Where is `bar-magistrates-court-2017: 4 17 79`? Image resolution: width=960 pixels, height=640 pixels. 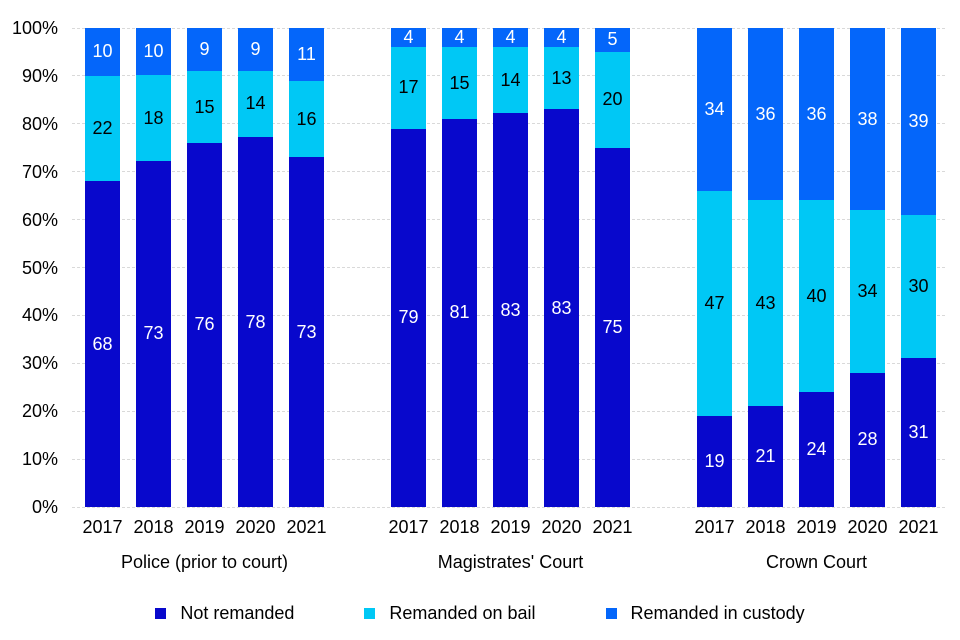 bar-magistrates-court-2017: 4 17 79 is located at coordinates (408, 267).